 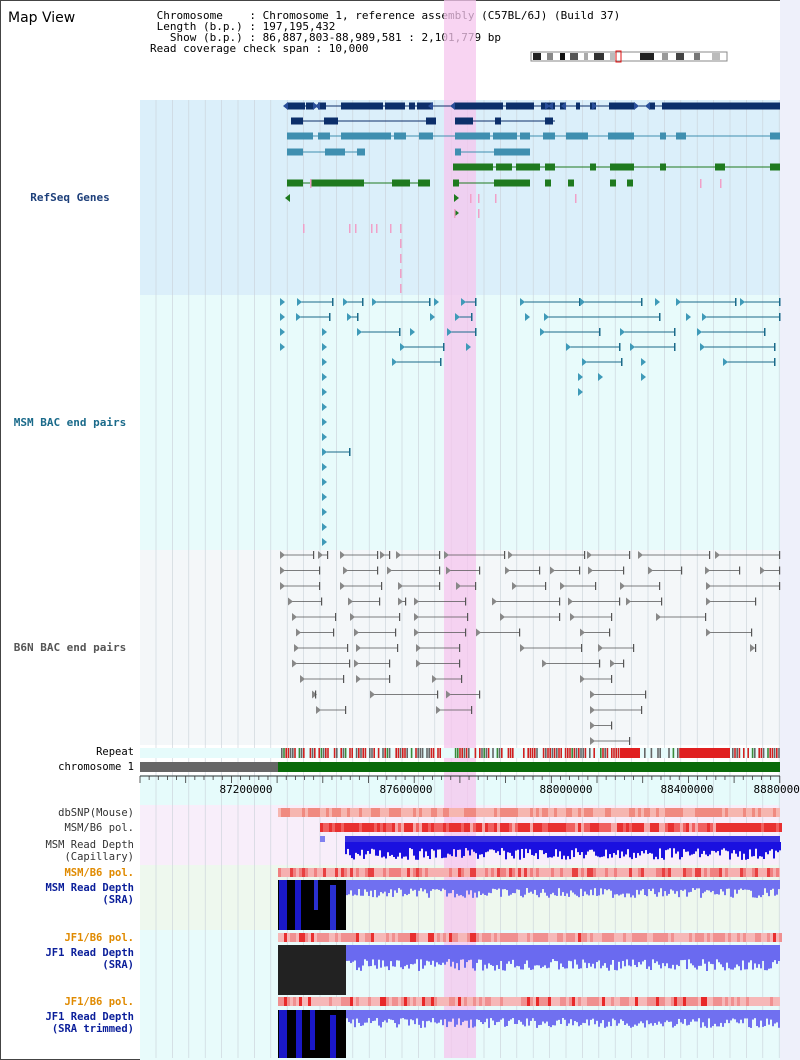 I want to click on track-label-msm-b6-pol-2: MSM/B6 pol., so click(x=99, y=873).